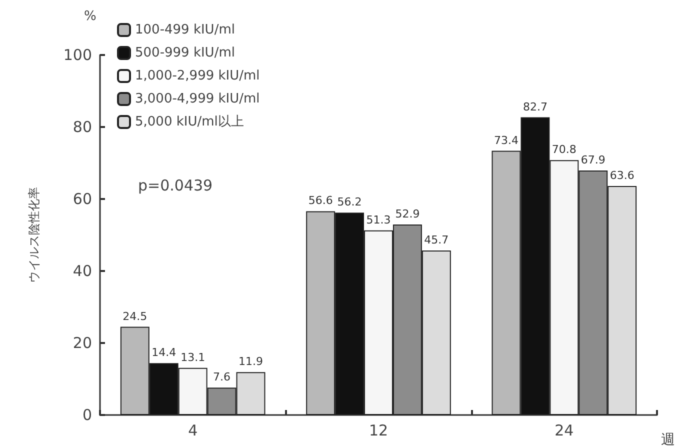 Image resolution: width=679 pixels, height=447 pixels. What do you see at coordinates (193, 431) in the screenshot?
I see `x-tick-label: 4` at bounding box center [193, 431].